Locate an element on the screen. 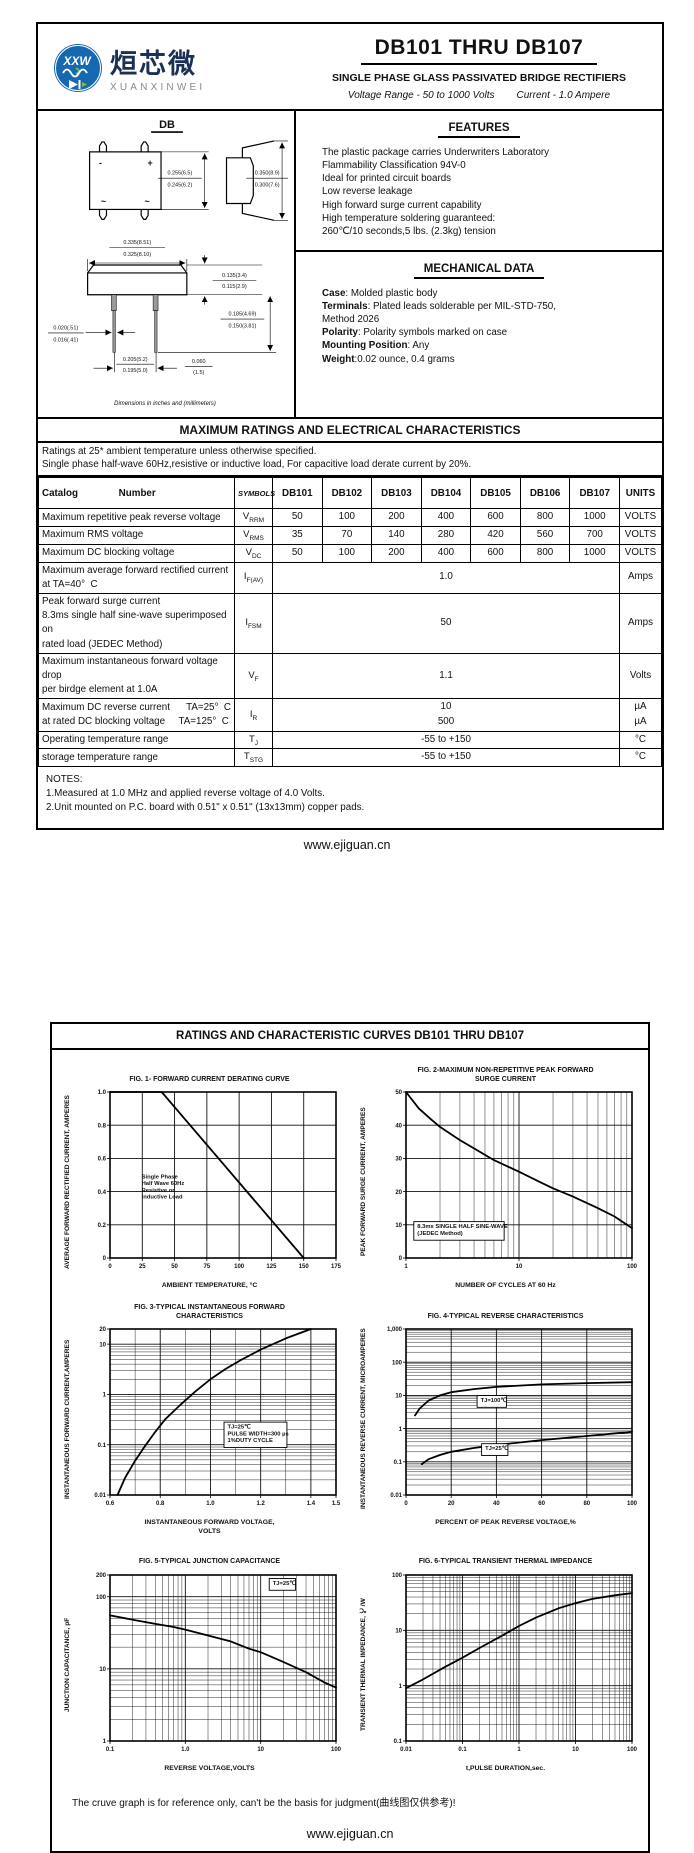 The width and height of the screenshot is (694, 1853). mechanical-item: Case: Molded plastic body is located at coordinates (380, 293).